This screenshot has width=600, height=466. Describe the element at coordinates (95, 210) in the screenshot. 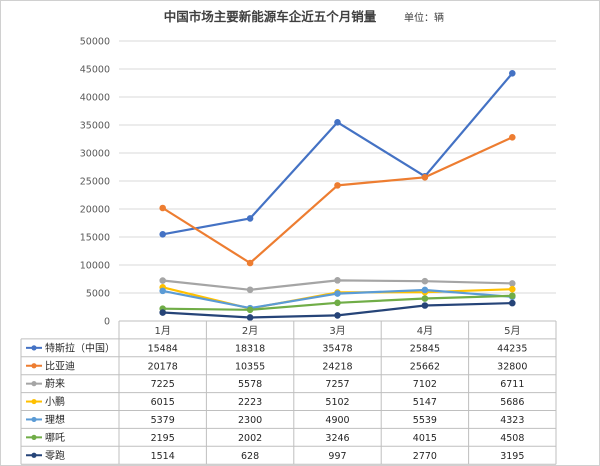

I see `y-tick-label-4: 20000` at that location.